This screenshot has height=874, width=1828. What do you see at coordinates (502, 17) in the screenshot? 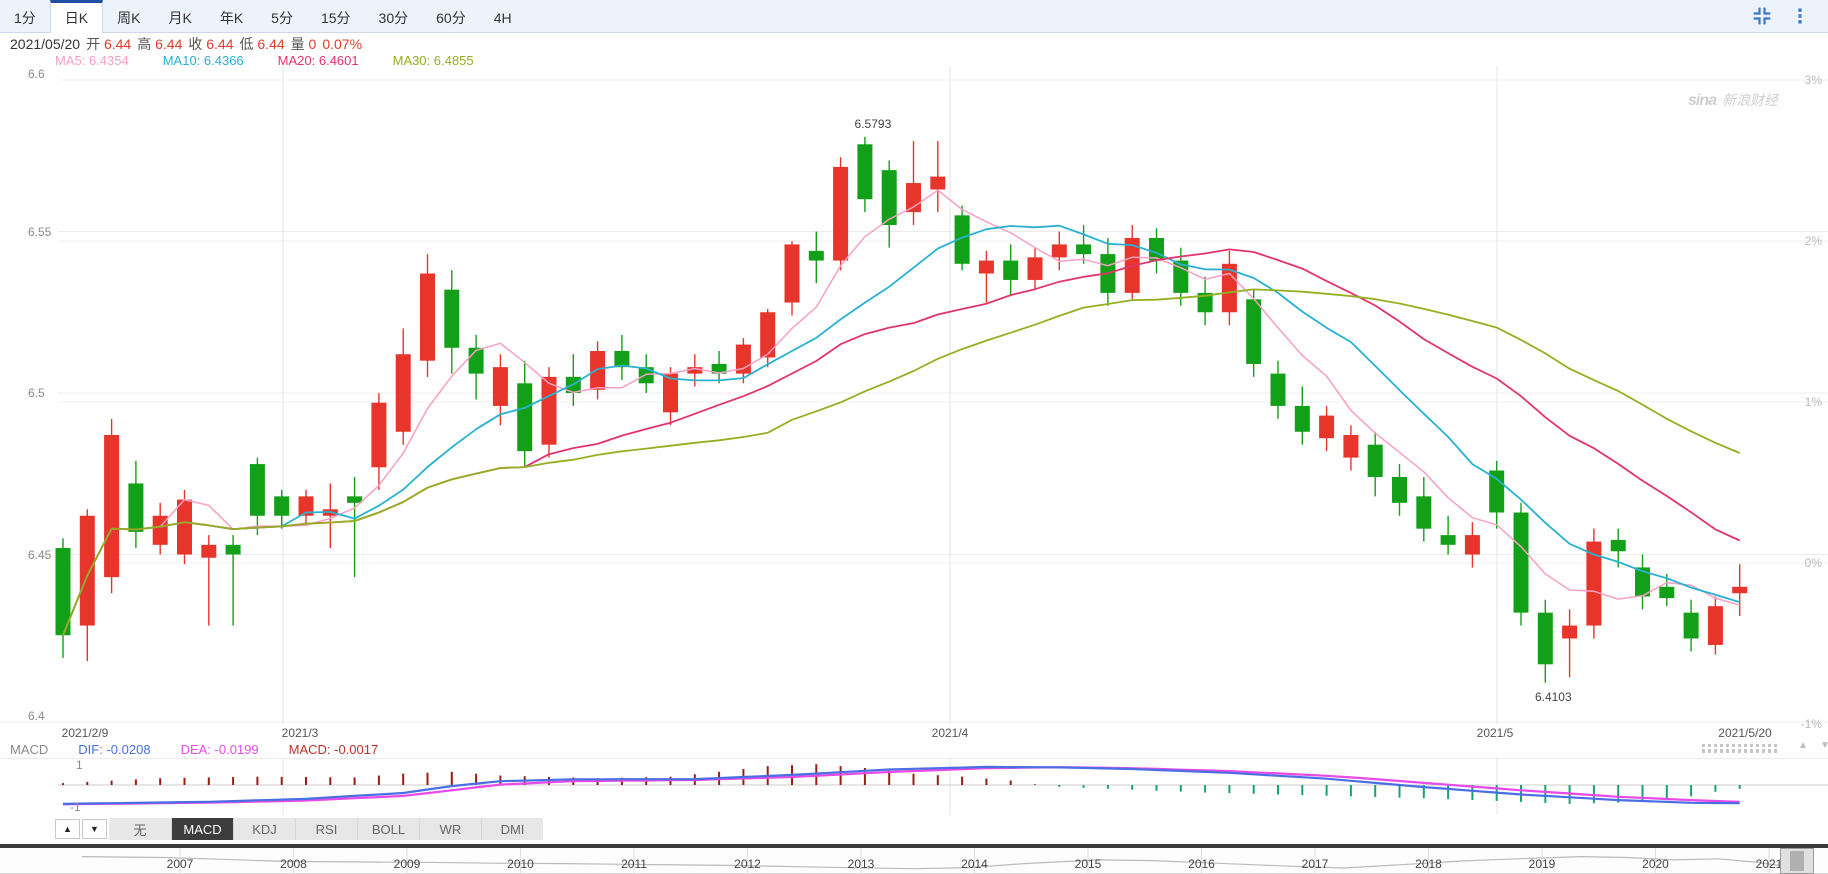
I see `period-tab-4H: 4H` at bounding box center [502, 17].